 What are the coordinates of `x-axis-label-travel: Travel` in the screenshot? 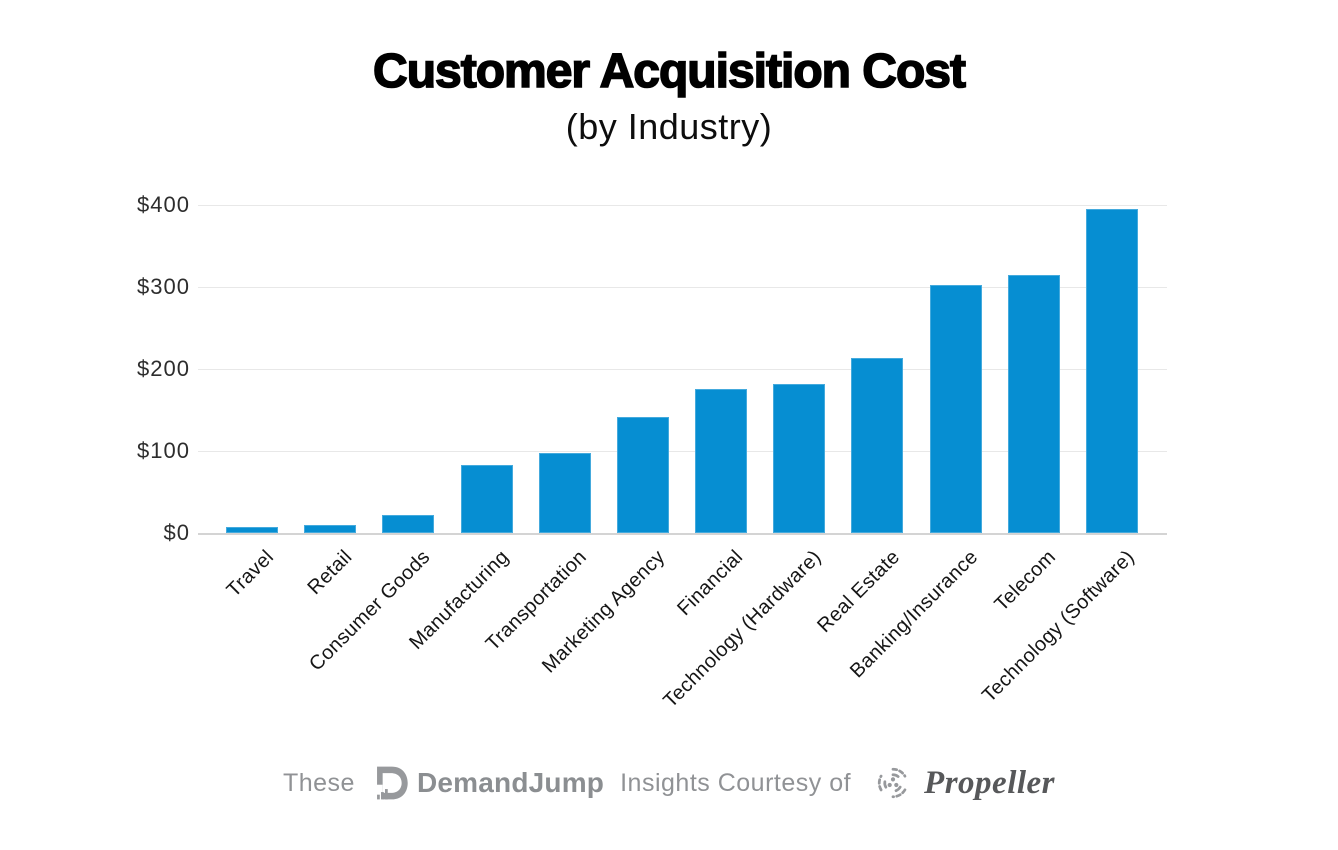 It's located at (250, 574).